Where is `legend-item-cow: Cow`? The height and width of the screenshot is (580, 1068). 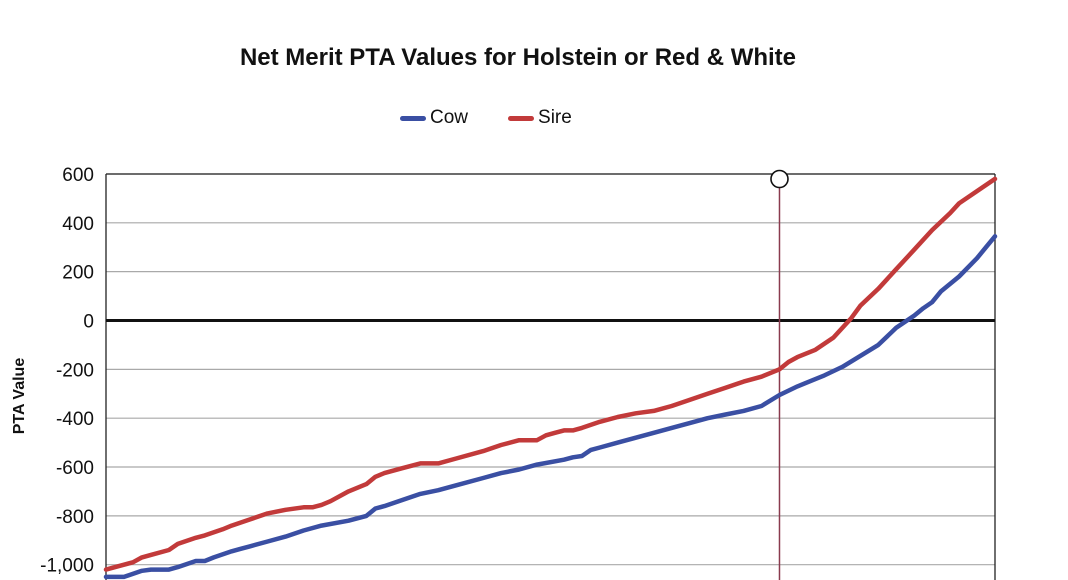 legend-item-cow: Cow is located at coordinates (434, 118).